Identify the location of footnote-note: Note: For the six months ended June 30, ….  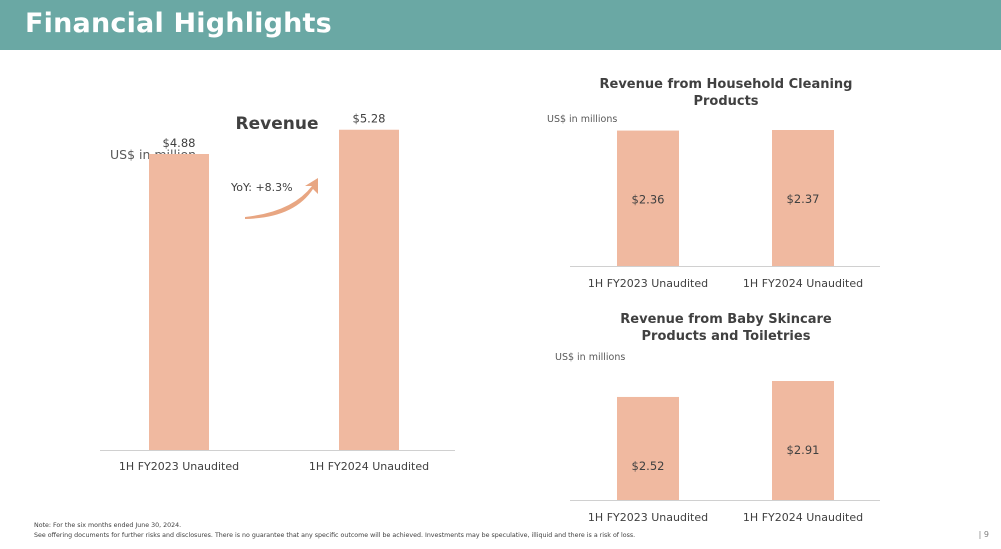
(108, 525).